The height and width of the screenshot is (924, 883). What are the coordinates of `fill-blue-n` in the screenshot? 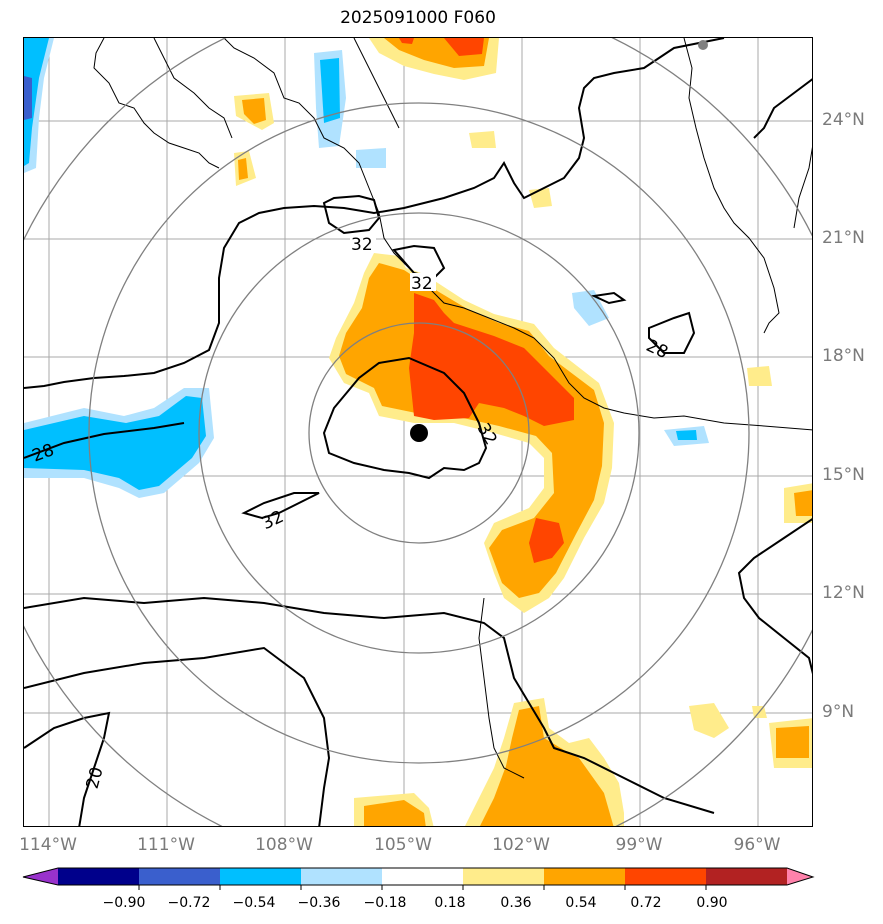 It's located at (330, 90).